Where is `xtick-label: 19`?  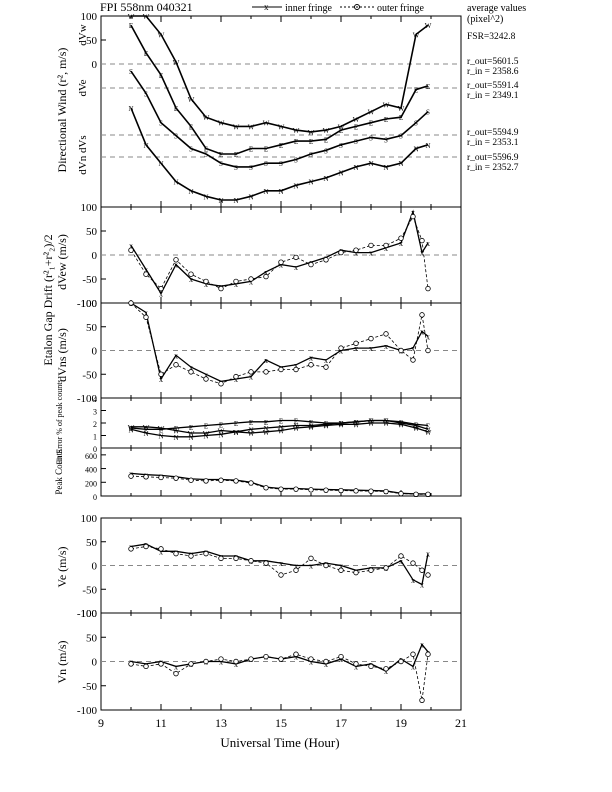
xtick-label: 19 is located at coordinates (401, 723).